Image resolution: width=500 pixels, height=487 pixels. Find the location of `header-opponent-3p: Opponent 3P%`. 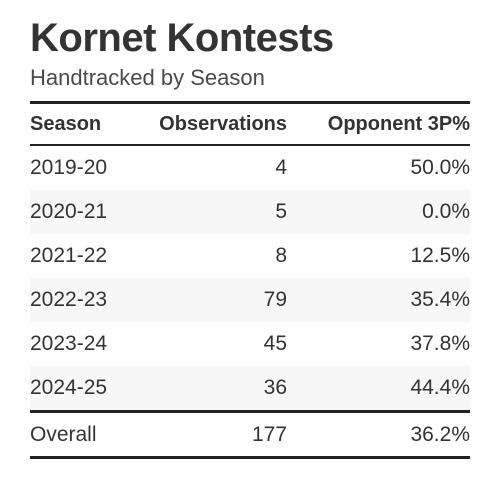

header-opponent-3p: Opponent 3P% is located at coordinates (398, 123).